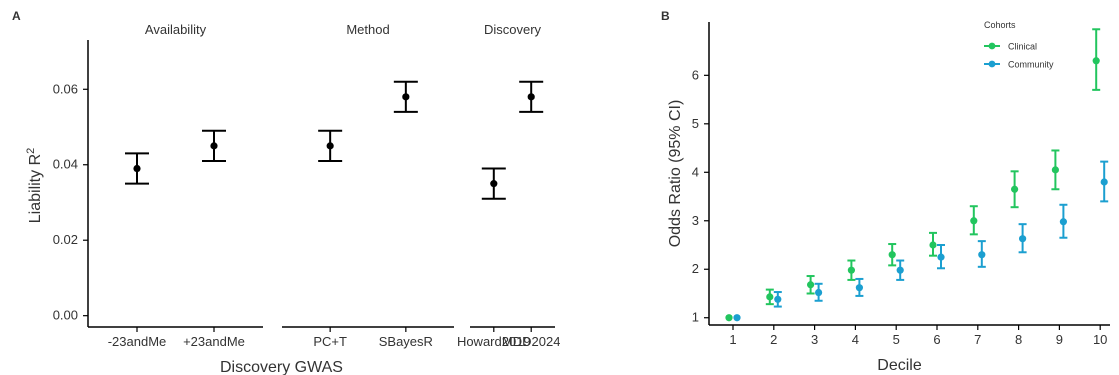 The height and width of the screenshot is (375, 1119). I want to click on x-tick-label: 1, so click(732, 339).